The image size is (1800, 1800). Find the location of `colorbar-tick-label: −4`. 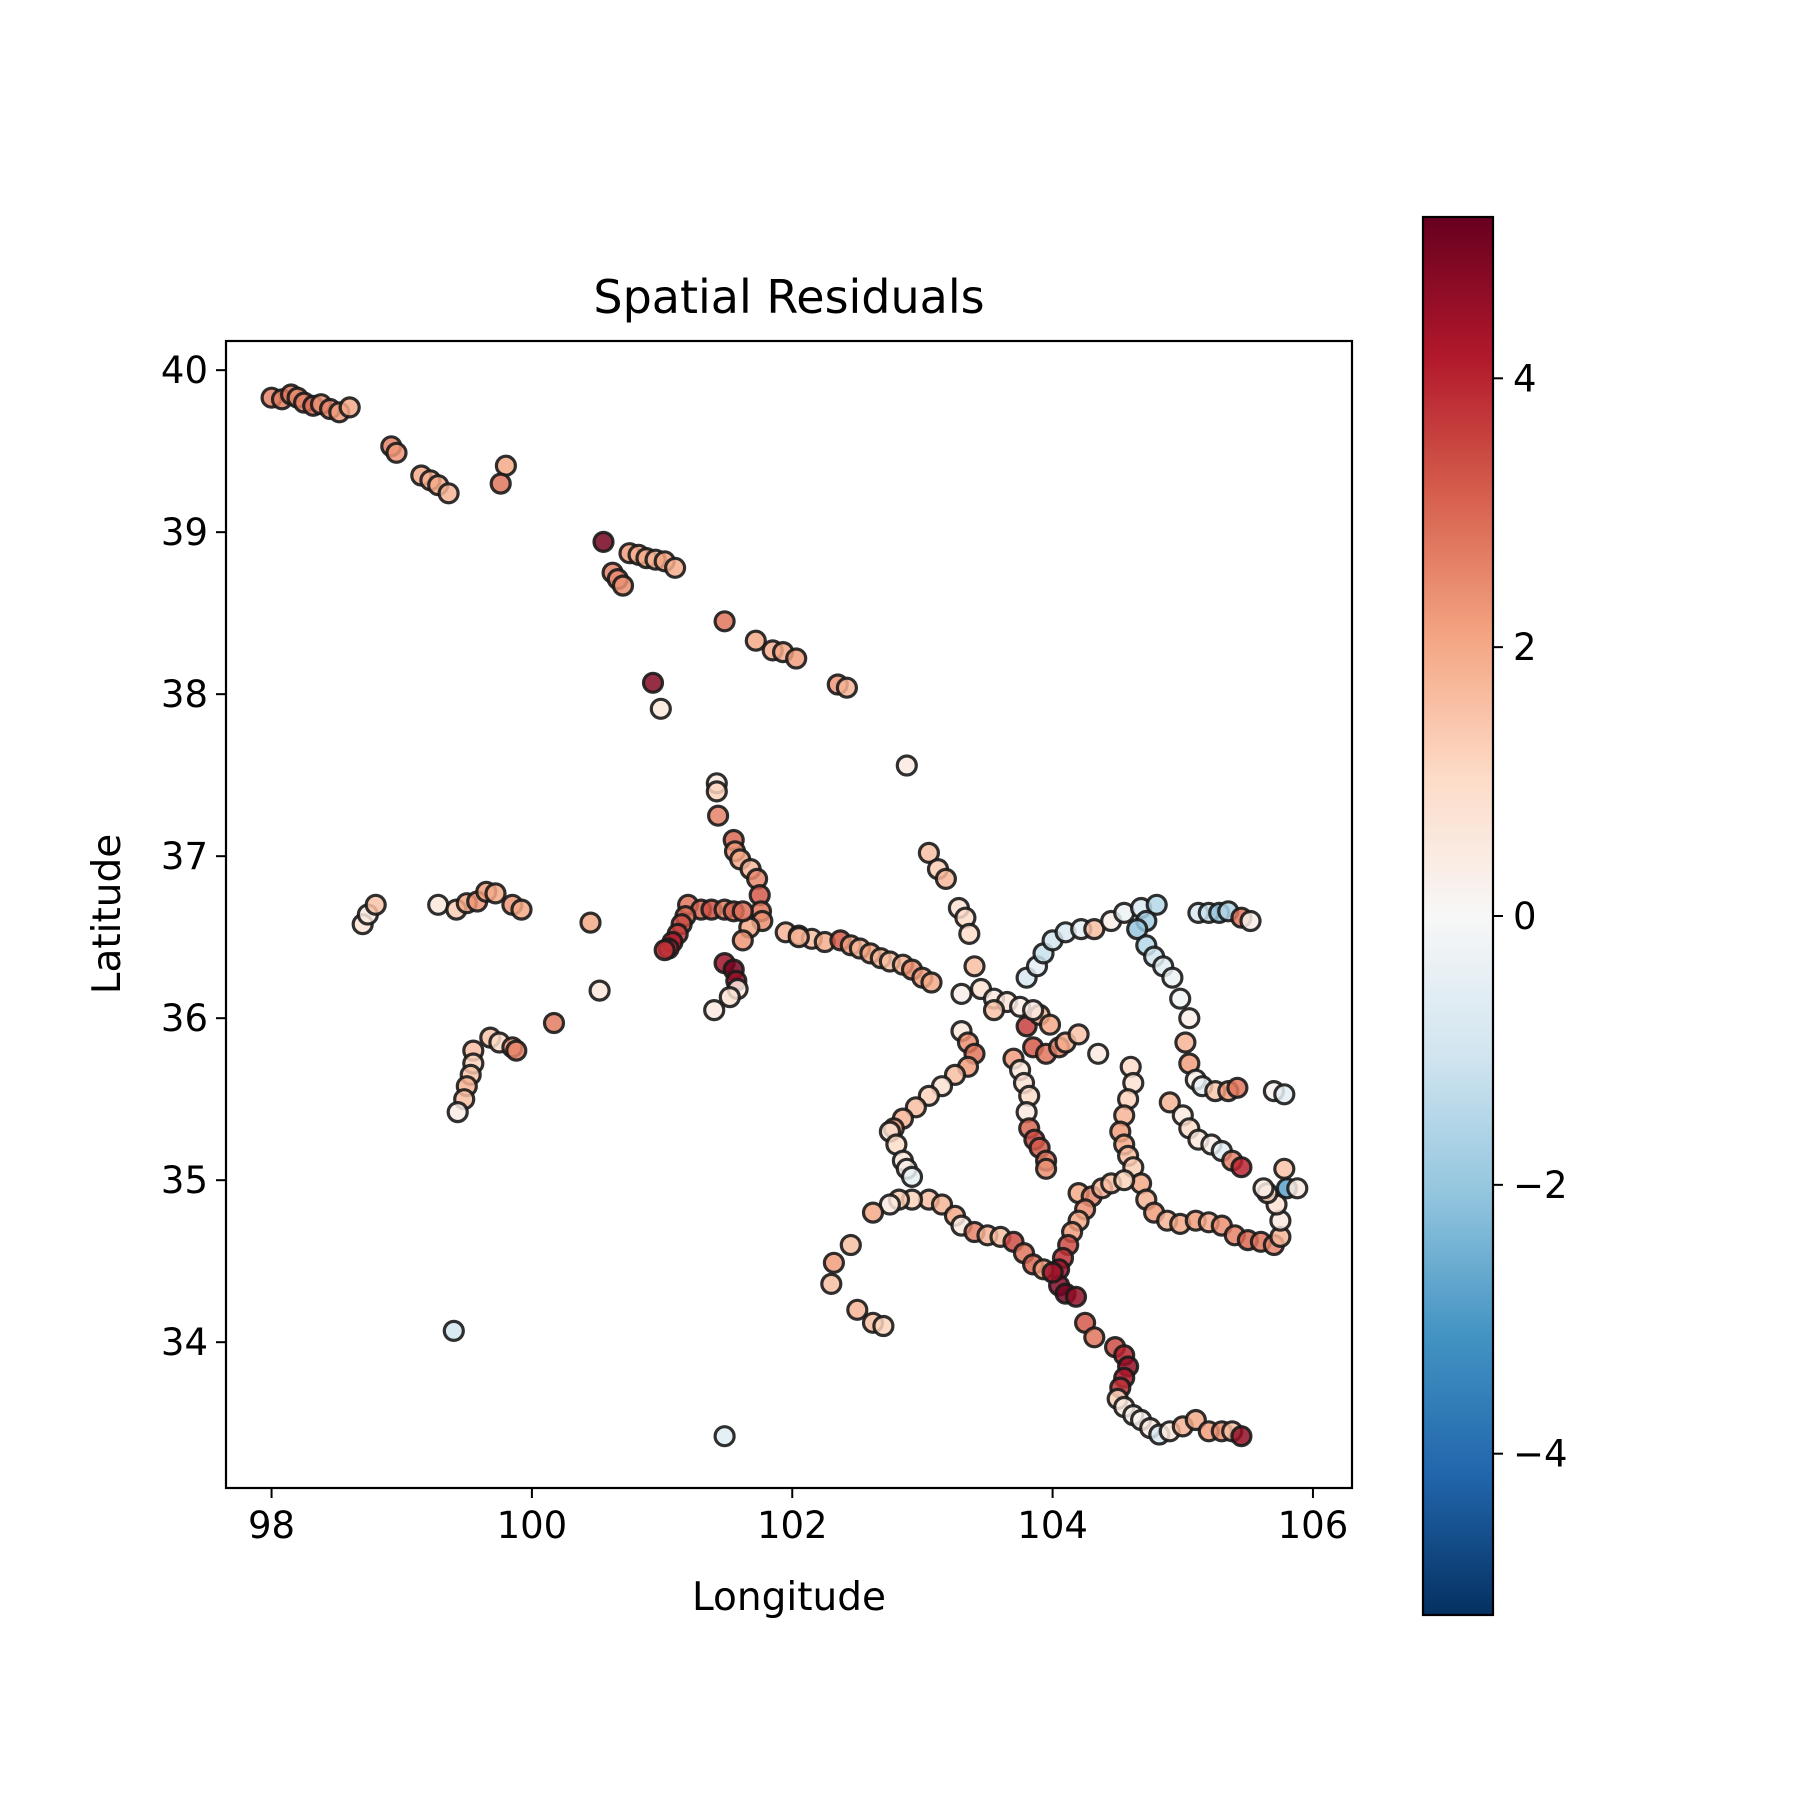

colorbar-tick-label: −4 is located at coordinates (1540, 1454).